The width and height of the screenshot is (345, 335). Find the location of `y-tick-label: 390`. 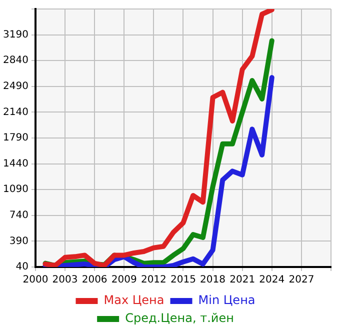

y-tick-label: 390 is located at coordinates (18, 241).